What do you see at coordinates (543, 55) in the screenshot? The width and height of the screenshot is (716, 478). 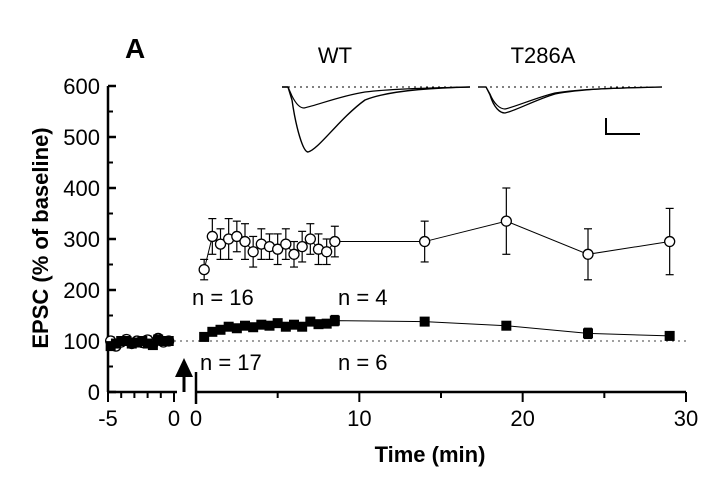 I see `inset-label-t286a: T286A` at bounding box center [543, 55].